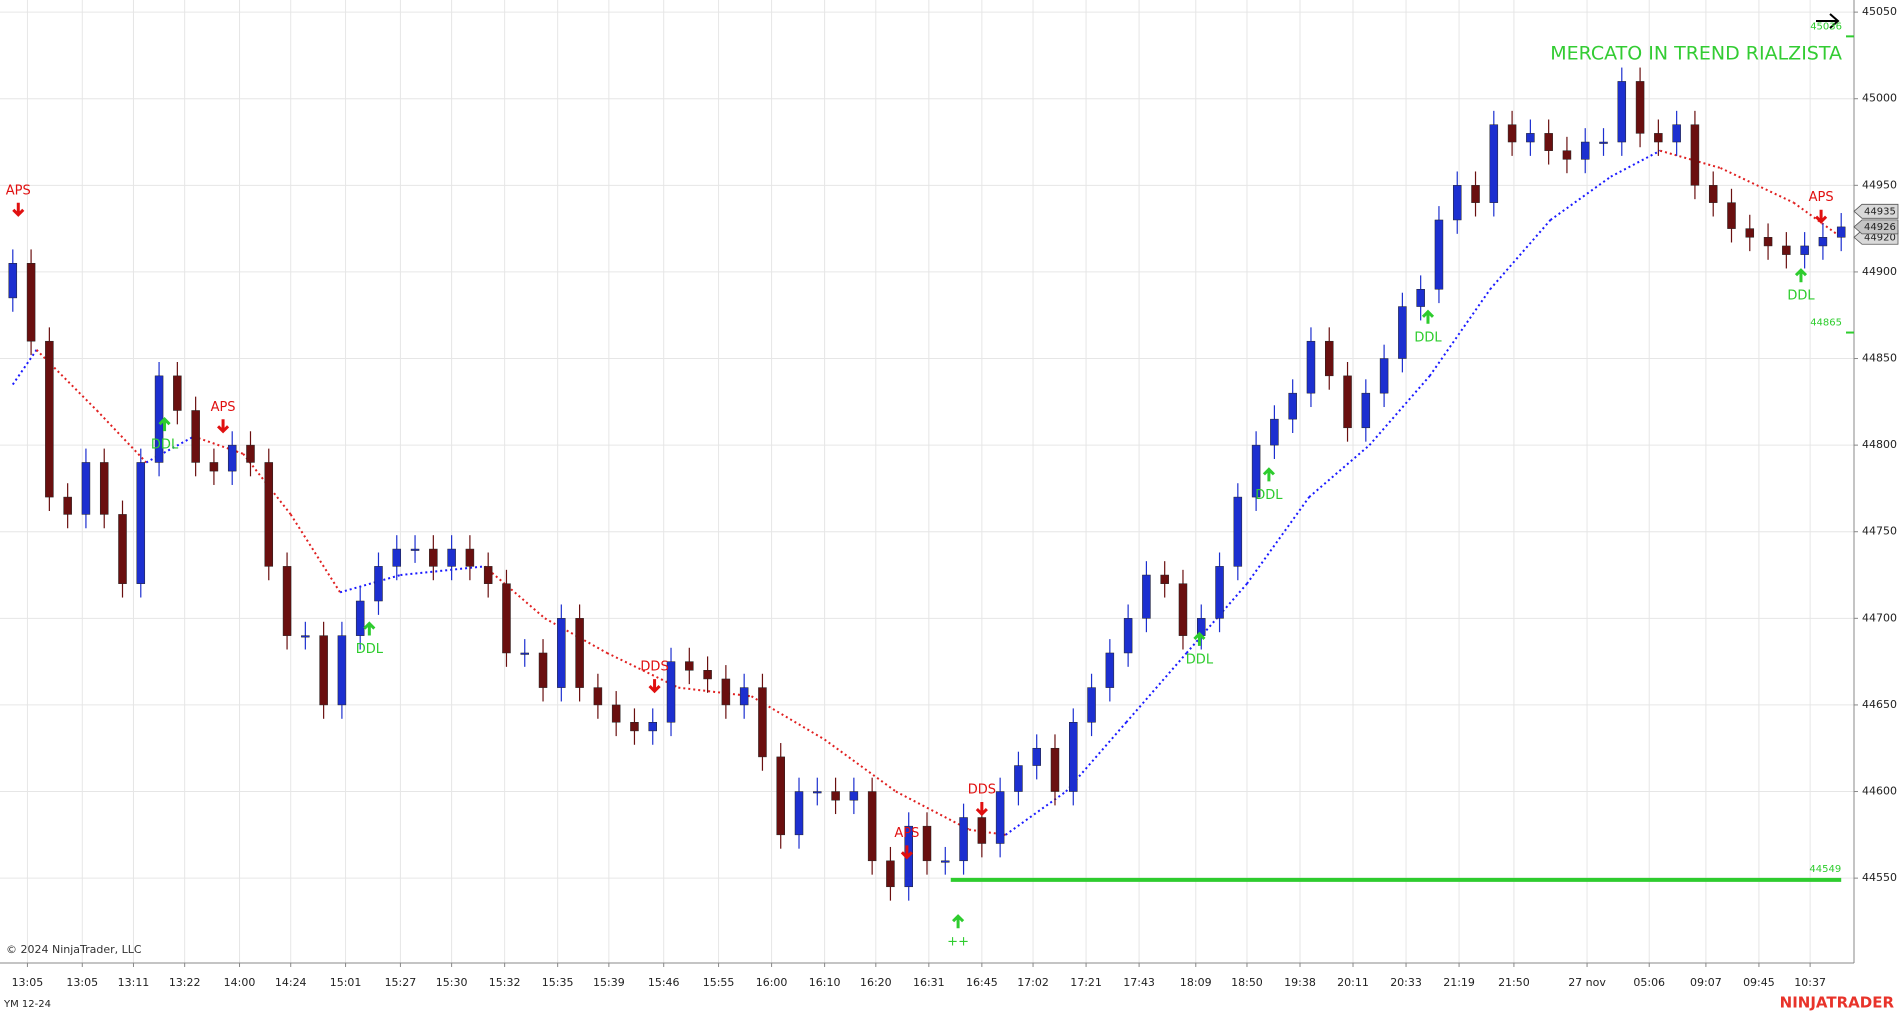  Describe the element at coordinates (1880, 237) in the screenshot. I see `price-box-label: 44920` at that location.